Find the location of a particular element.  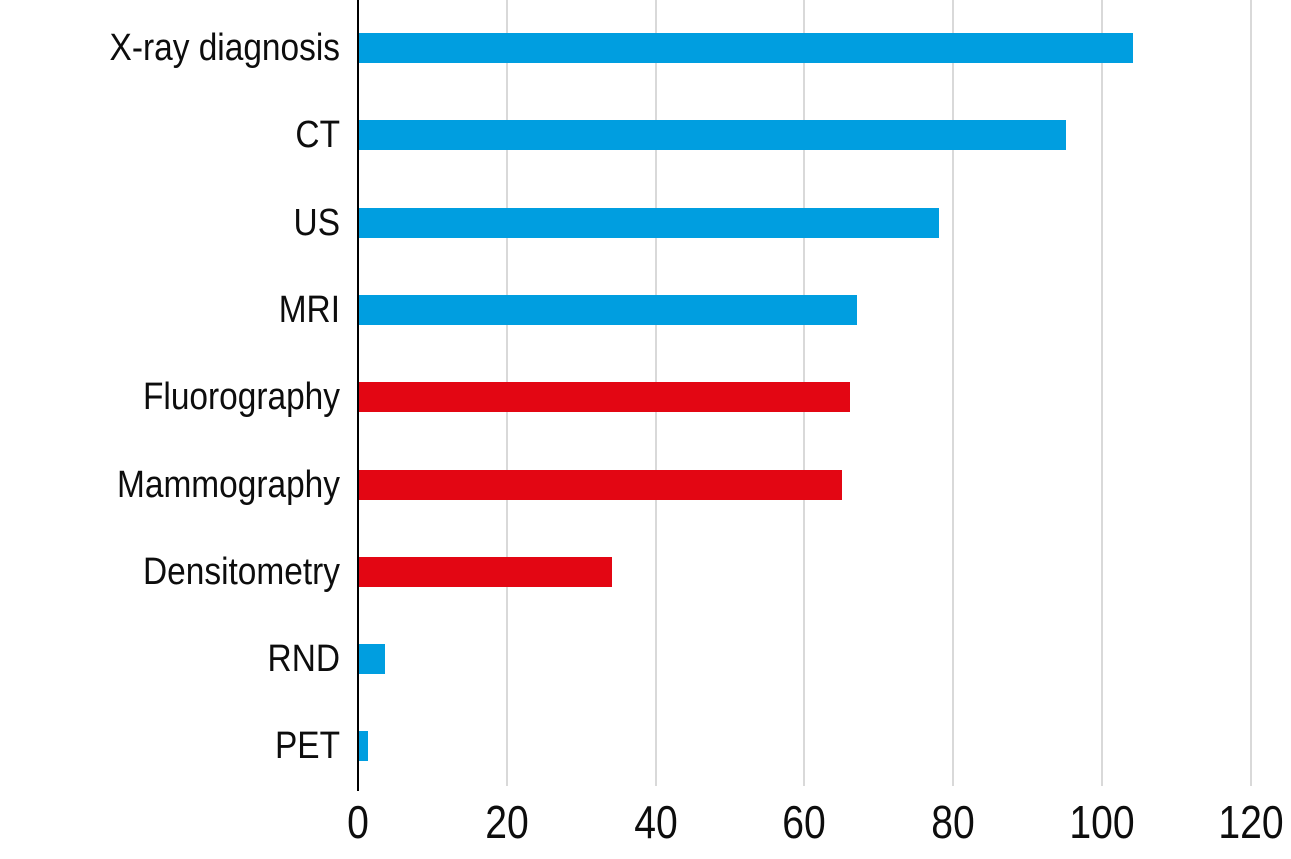

bar-us is located at coordinates (649, 222).